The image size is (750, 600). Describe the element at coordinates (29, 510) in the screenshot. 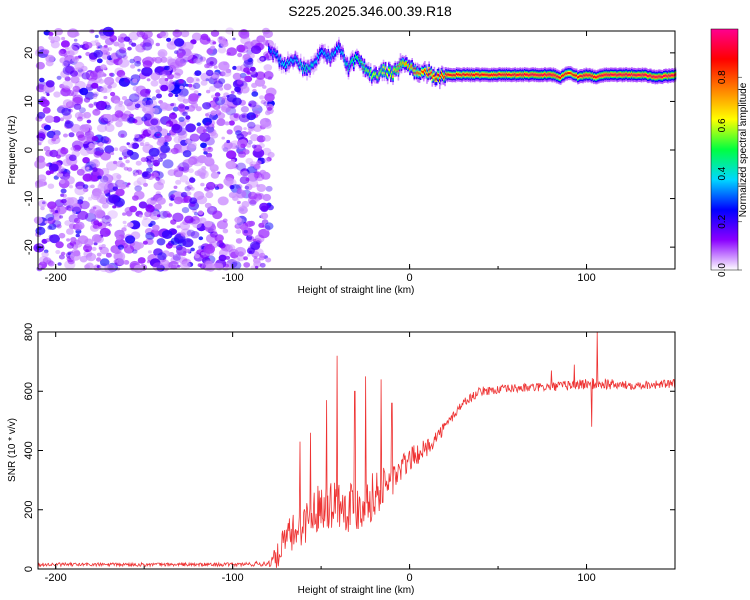

I see `y-tick-label: 200` at that location.